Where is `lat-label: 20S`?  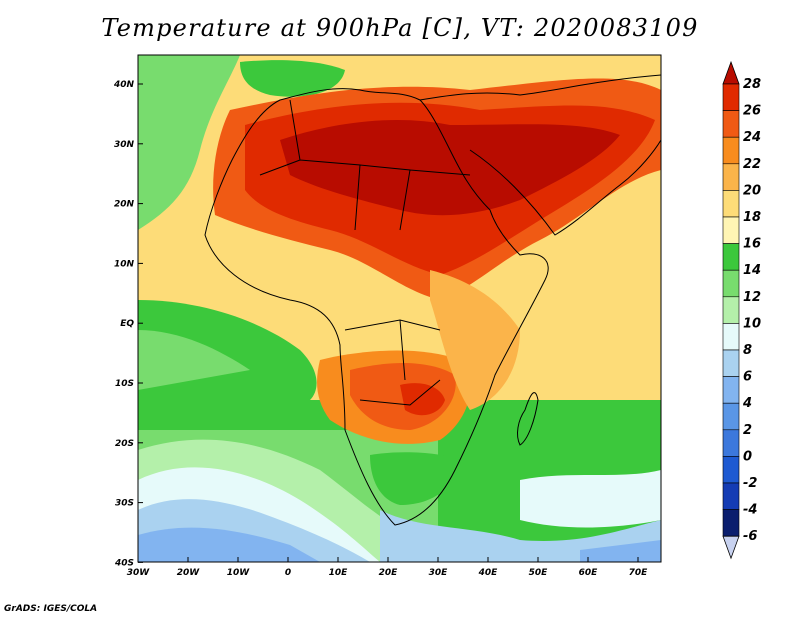
lat-label: 20S is located at coordinates (124, 444).